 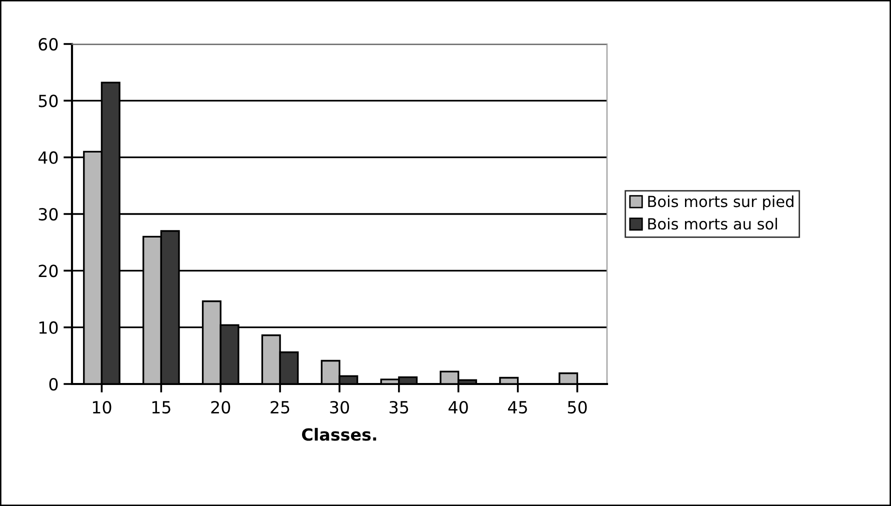 What do you see at coordinates (721, 202) in the screenshot?
I see `legend-label: Bois morts sur pied` at bounding box center [721, 202].